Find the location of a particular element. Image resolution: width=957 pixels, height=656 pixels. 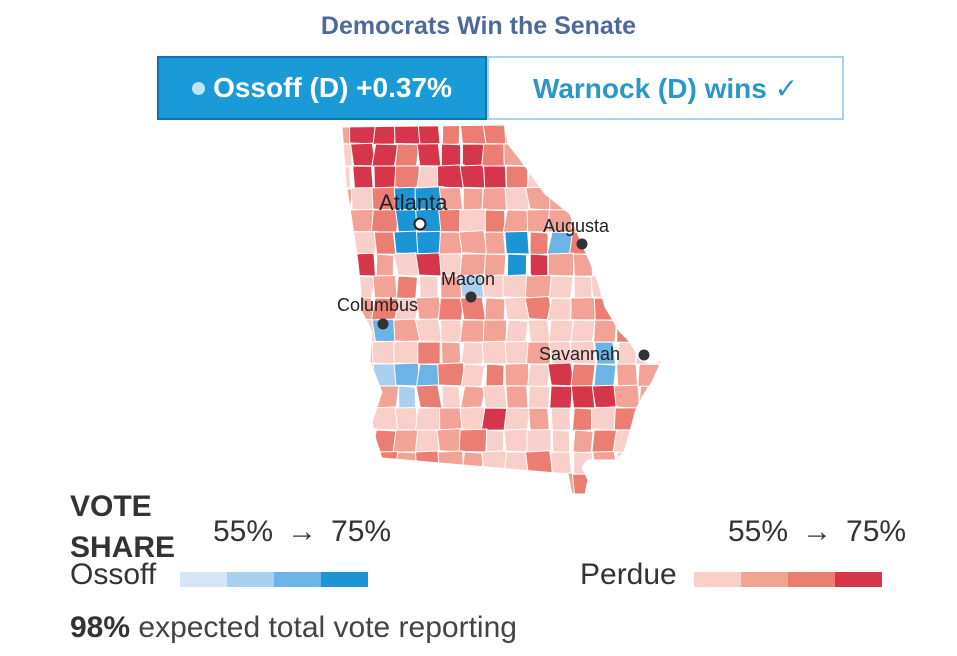

reporting-percent: 98% is located at coordinates (100, 627).